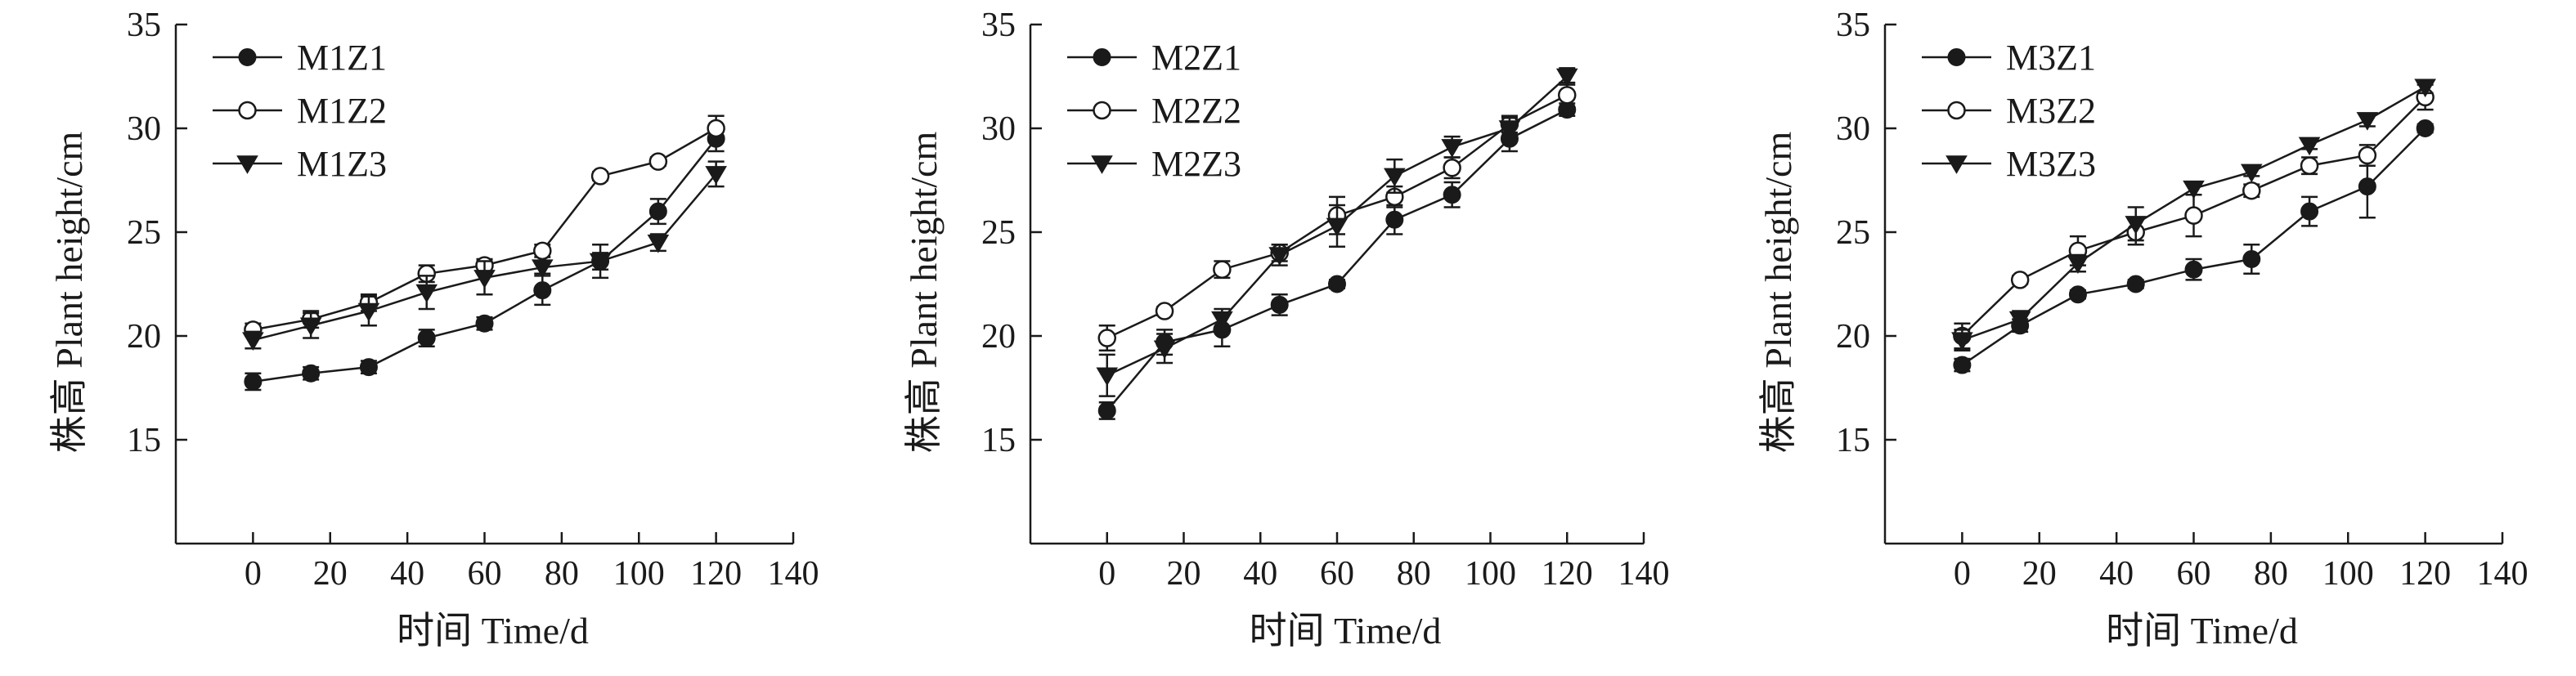  I want to click on x-tick-label: 60, so click(485, 574).